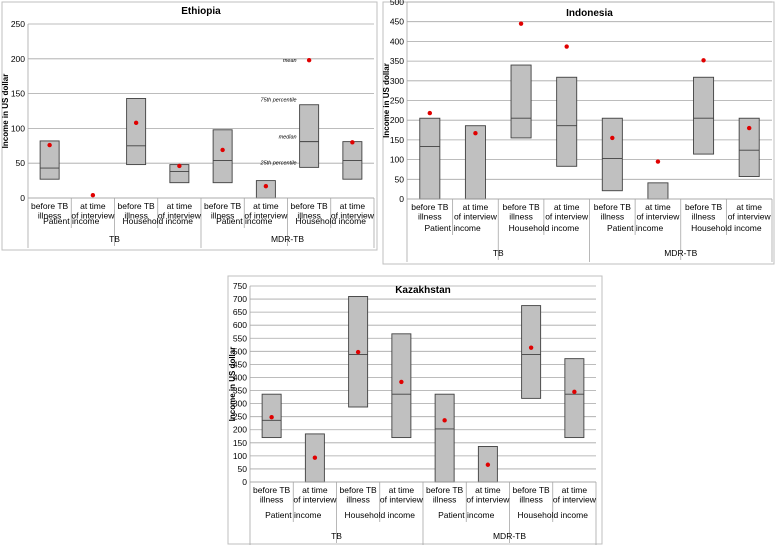 This screenshot has height=545, width=778. I want to click on y-tick-label: 400, so click(397, 41).